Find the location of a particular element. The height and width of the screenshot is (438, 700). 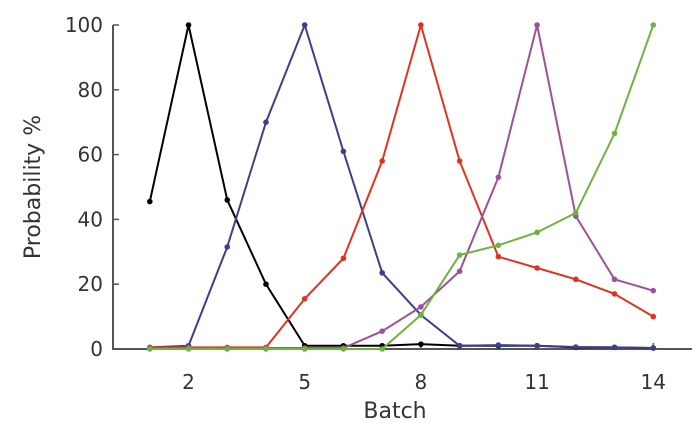

x-tick-label: 8 is located at coordinates (421, 382).